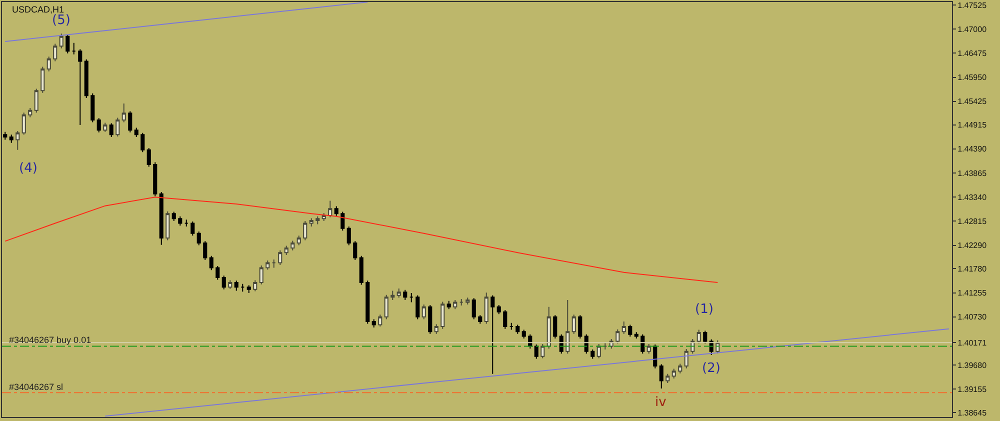 The image size is (1000, 421). What do you see at coordinates (973, 413) in the screenshot?
I see `y-tick-label: 1.38645` at bounding box center [973, 413].